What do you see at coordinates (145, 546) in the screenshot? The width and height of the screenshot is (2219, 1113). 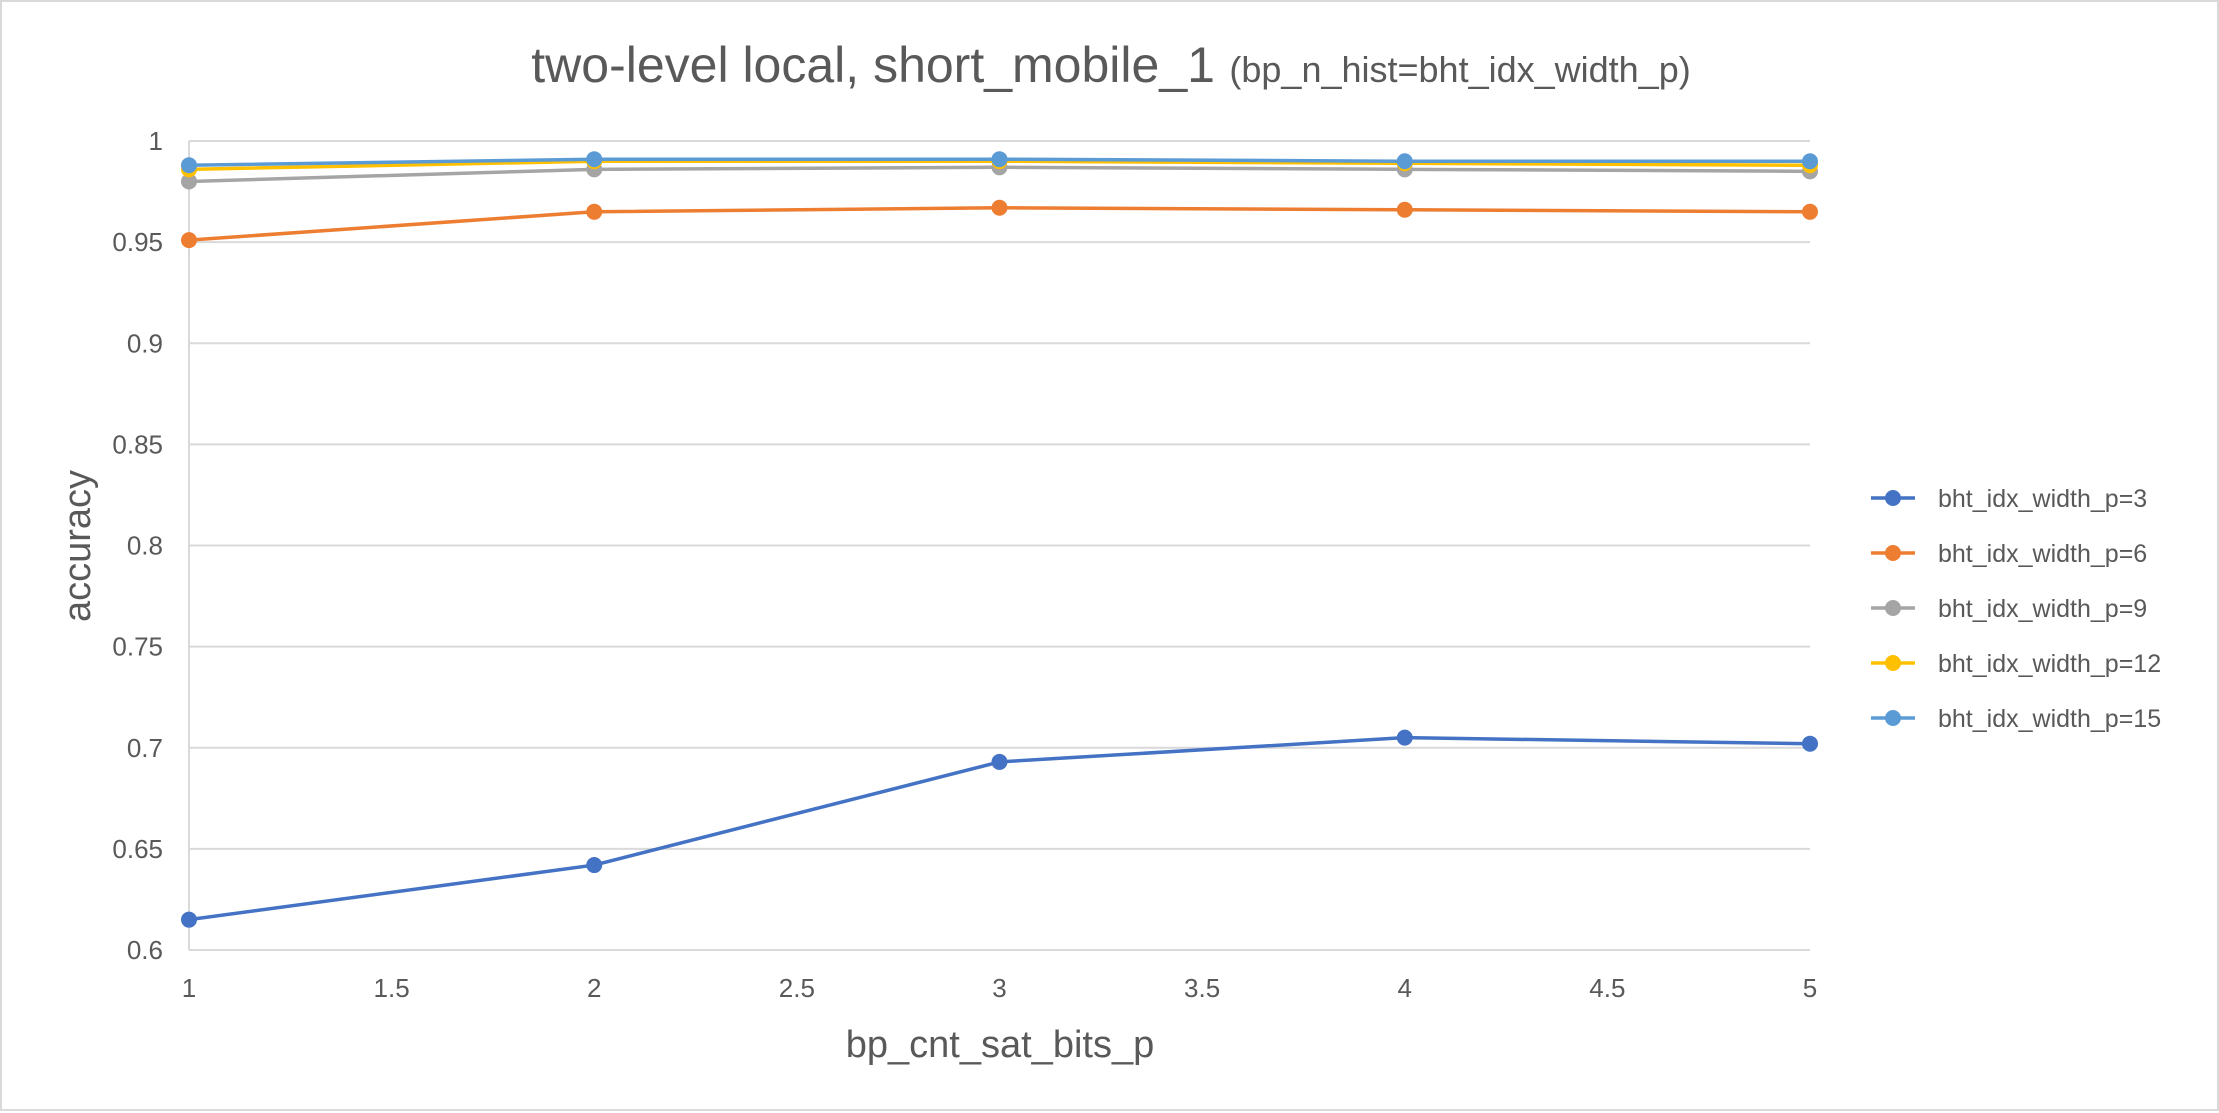 I see `y-tick-label: 0.8` at bounding box center [145, 546].